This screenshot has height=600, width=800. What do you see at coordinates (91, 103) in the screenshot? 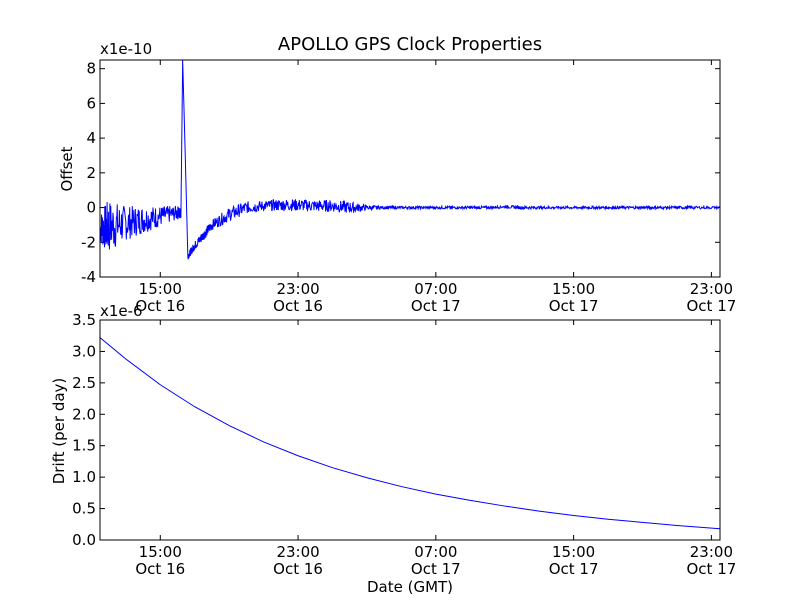
I see `offset-ytick-label: 6` at bounding box center [91, 103].